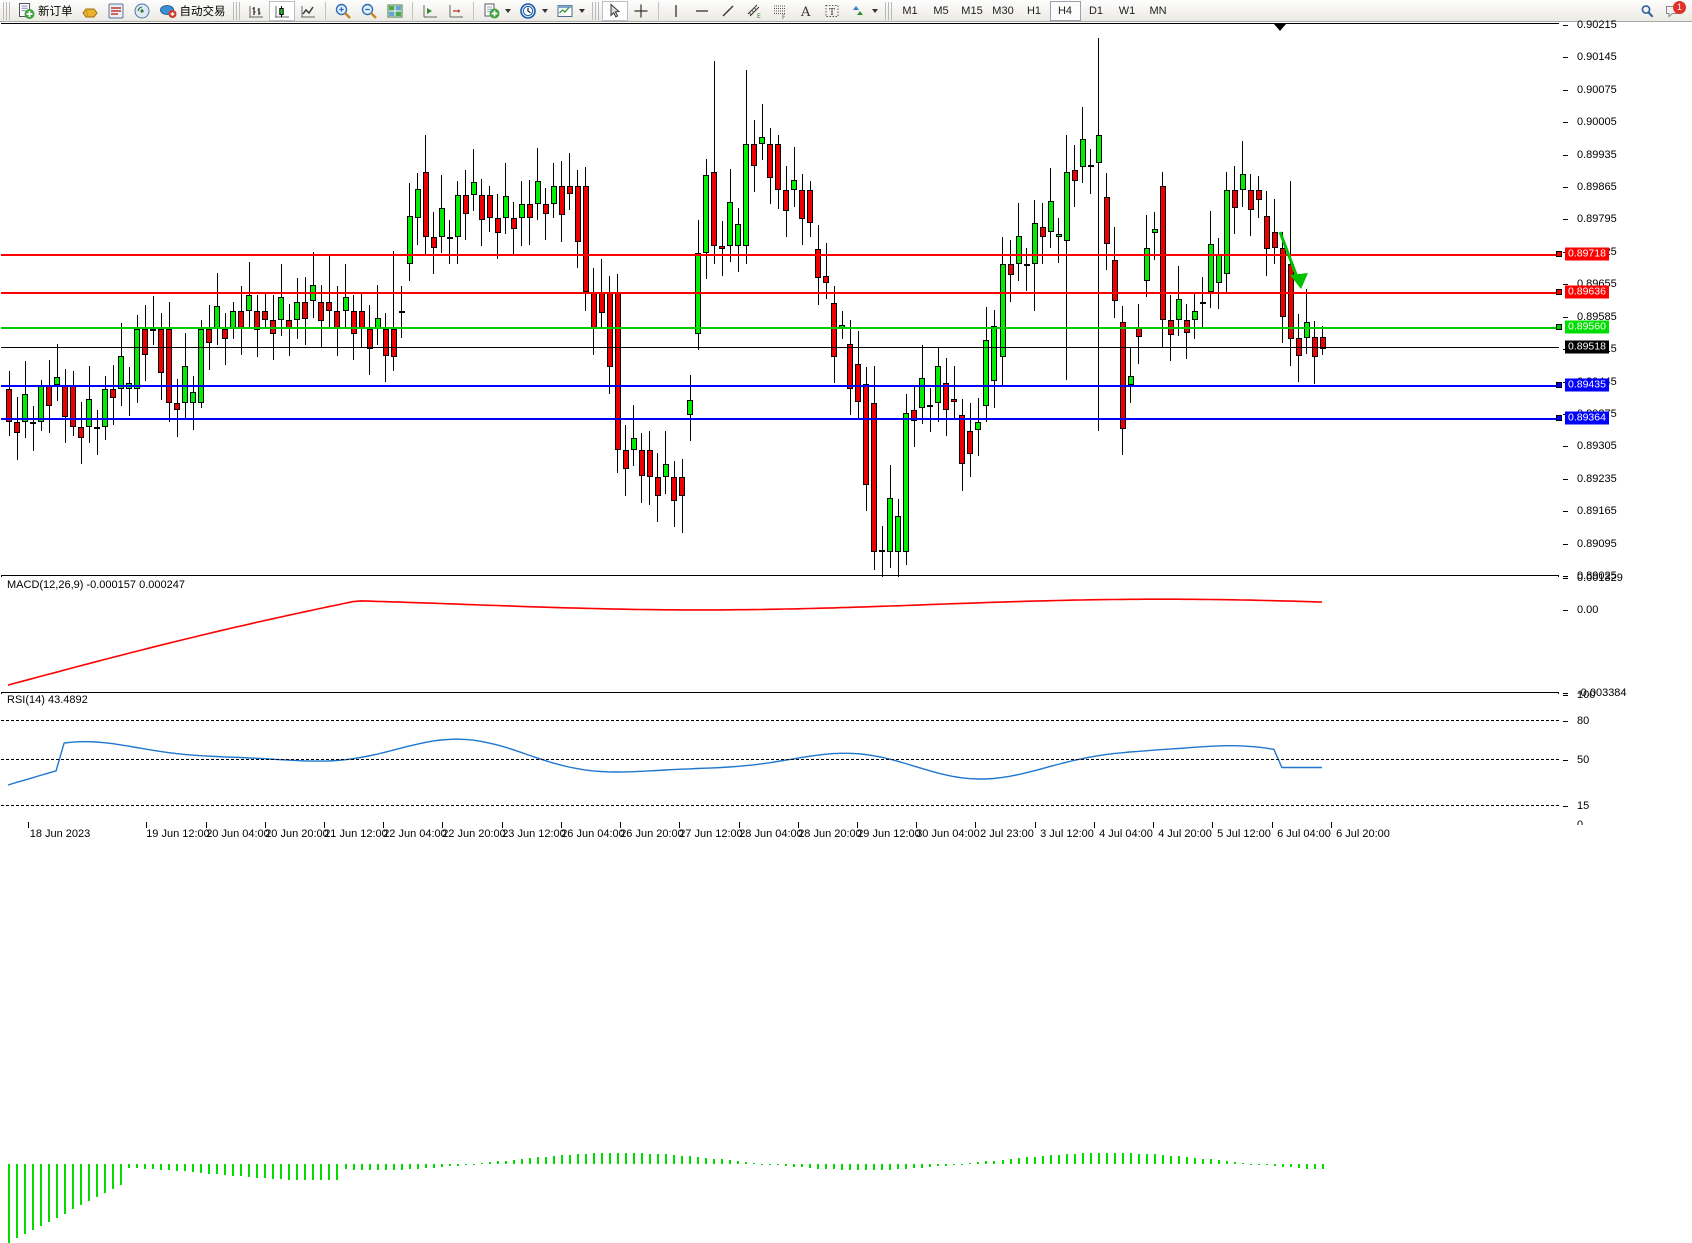  I want to click on line-chart-button, so click(308, 11).